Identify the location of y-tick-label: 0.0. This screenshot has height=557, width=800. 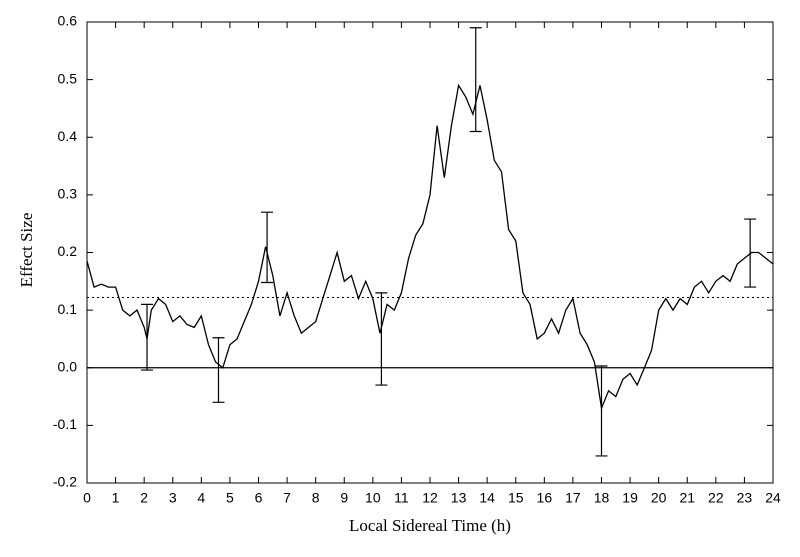
(68, 366).